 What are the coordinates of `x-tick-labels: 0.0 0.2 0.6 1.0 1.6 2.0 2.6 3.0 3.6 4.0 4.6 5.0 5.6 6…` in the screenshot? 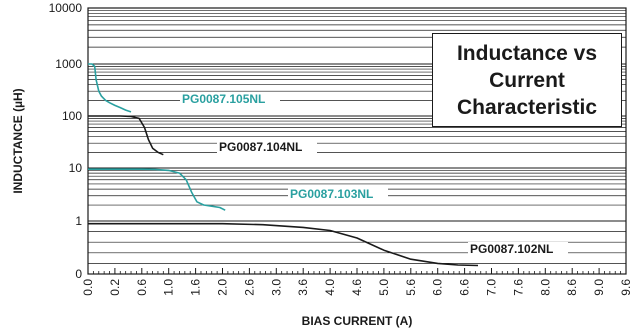 It's located at (357, 287).